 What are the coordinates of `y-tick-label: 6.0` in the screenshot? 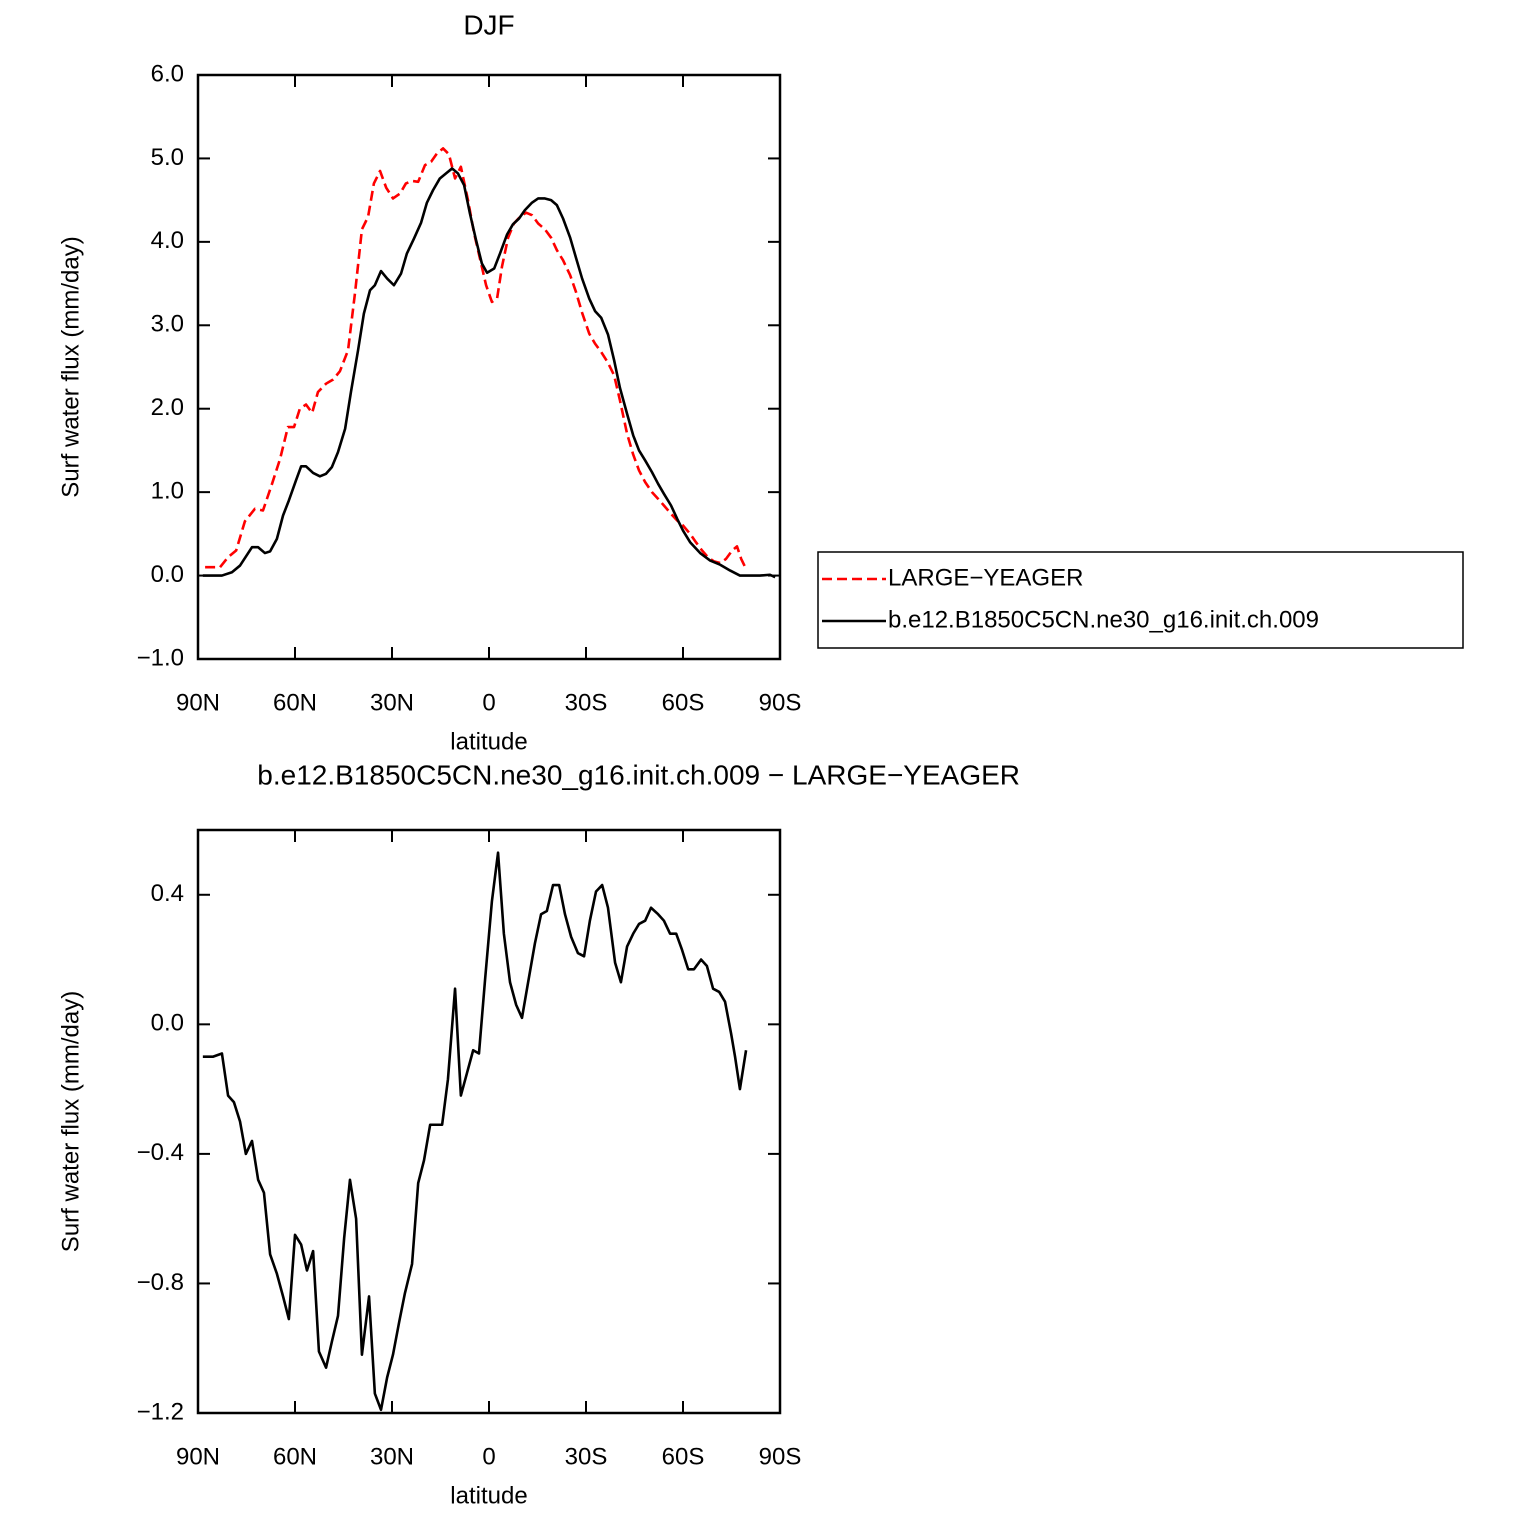 It's located at (167, 73).